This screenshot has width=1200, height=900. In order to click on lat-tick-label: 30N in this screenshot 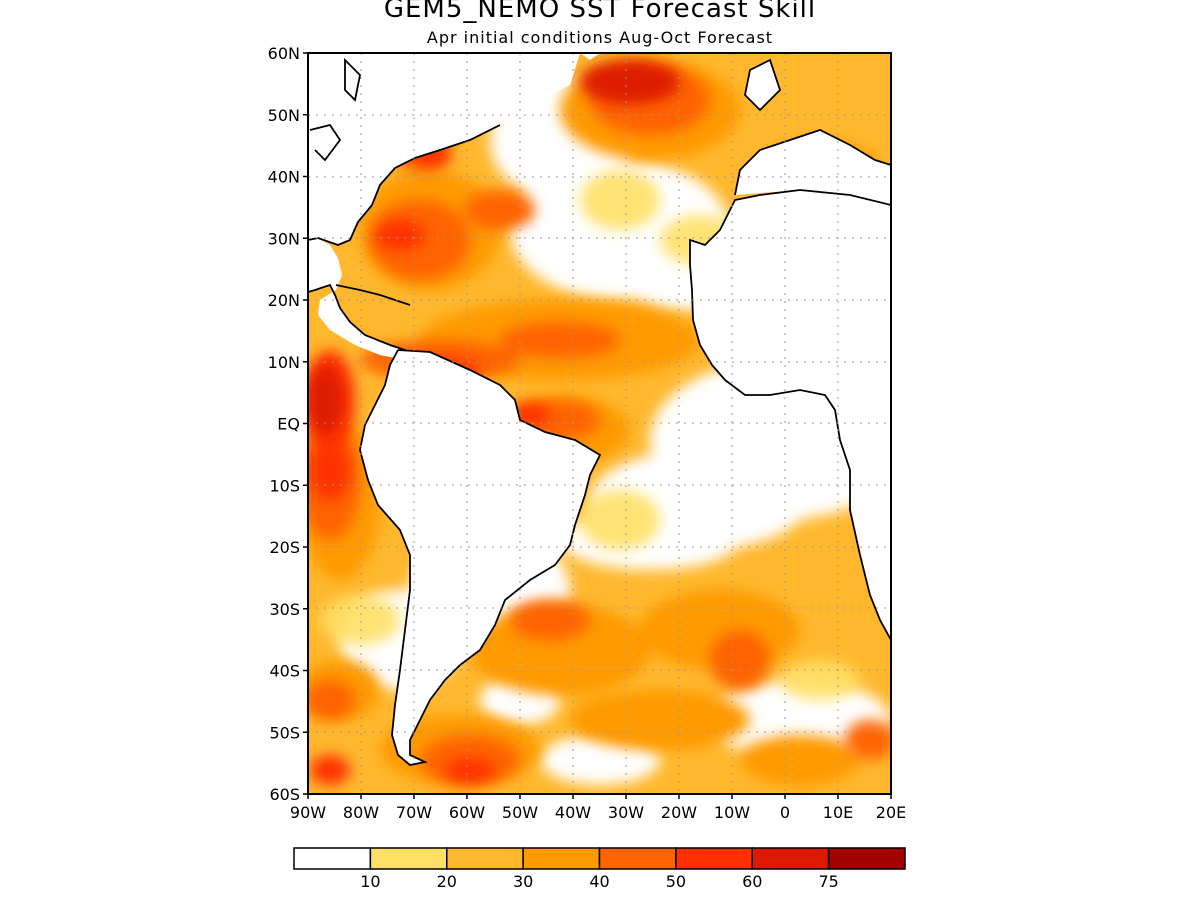, I will do `click(284, 238)`.